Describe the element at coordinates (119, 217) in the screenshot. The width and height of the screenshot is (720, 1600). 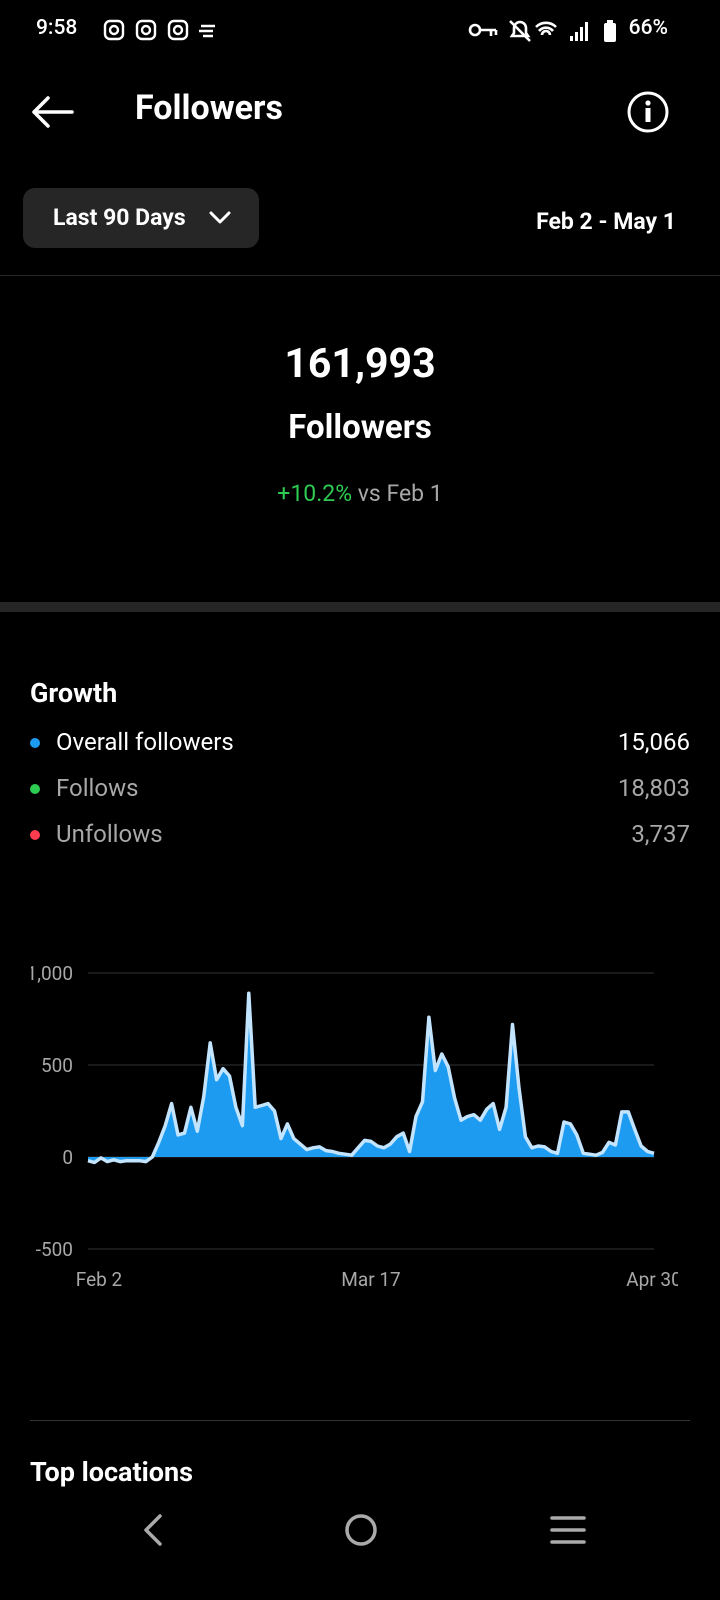
I see `period-label: Last 90 Days` at that location.